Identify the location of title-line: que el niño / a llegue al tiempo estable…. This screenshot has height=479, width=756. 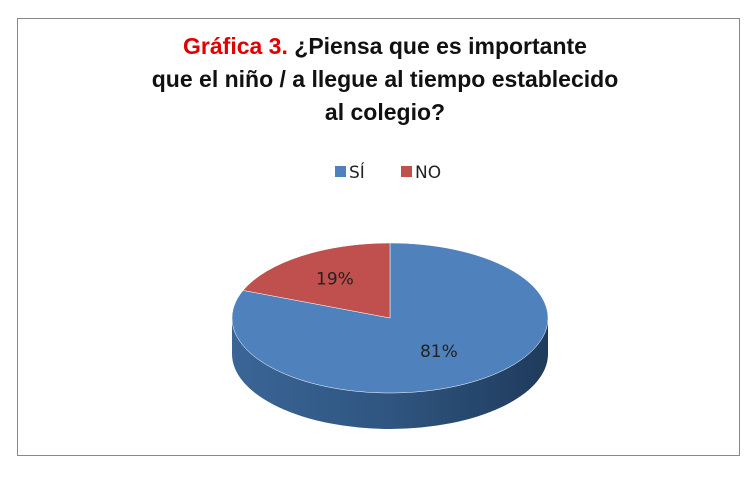
(385, 79).